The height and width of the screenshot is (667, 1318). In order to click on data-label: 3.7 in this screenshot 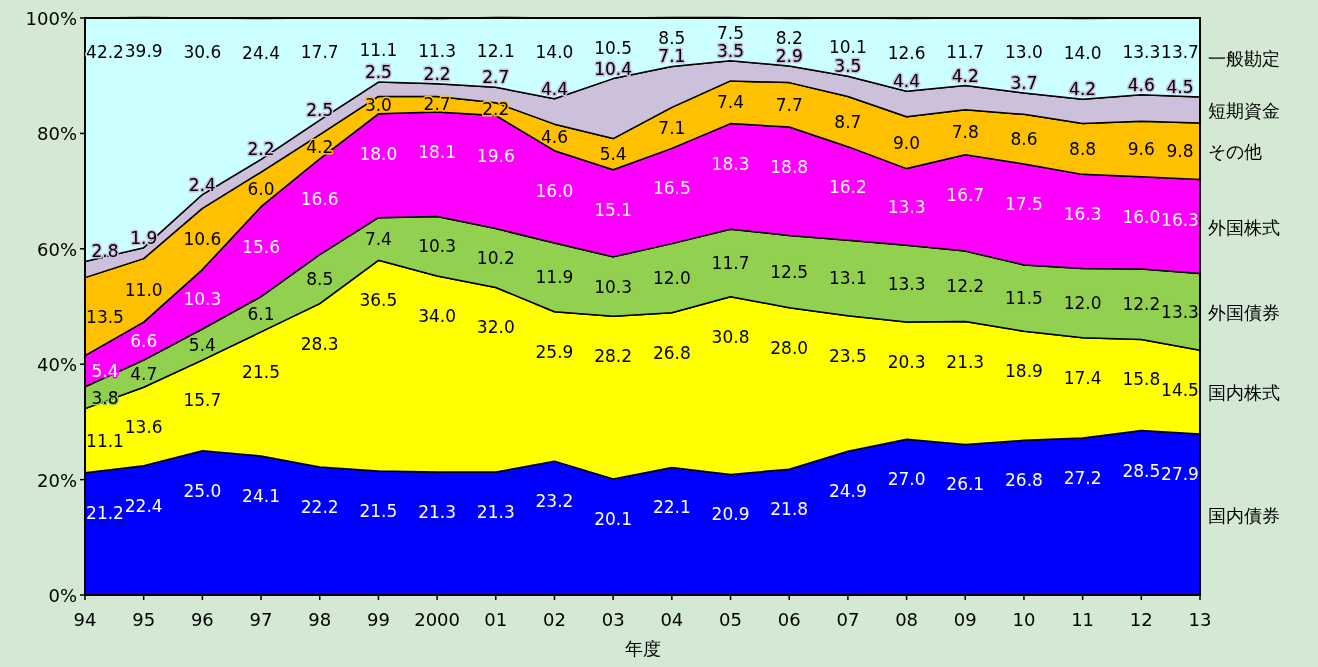, I will do `click(1024, 83)`.